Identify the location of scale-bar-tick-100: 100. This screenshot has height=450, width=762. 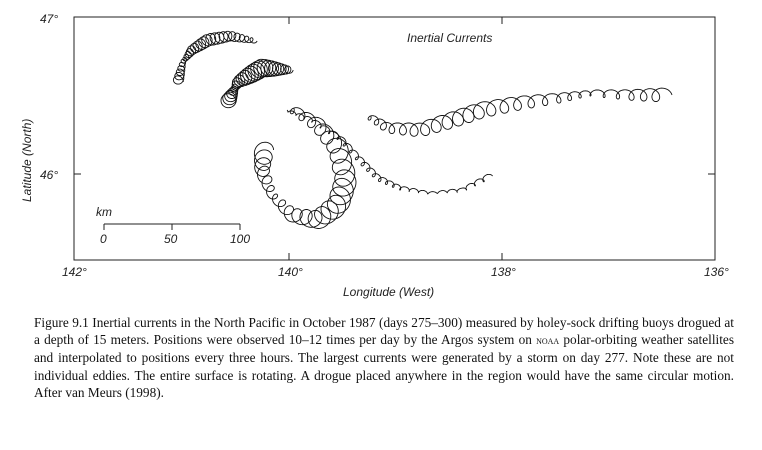
(240, 239).